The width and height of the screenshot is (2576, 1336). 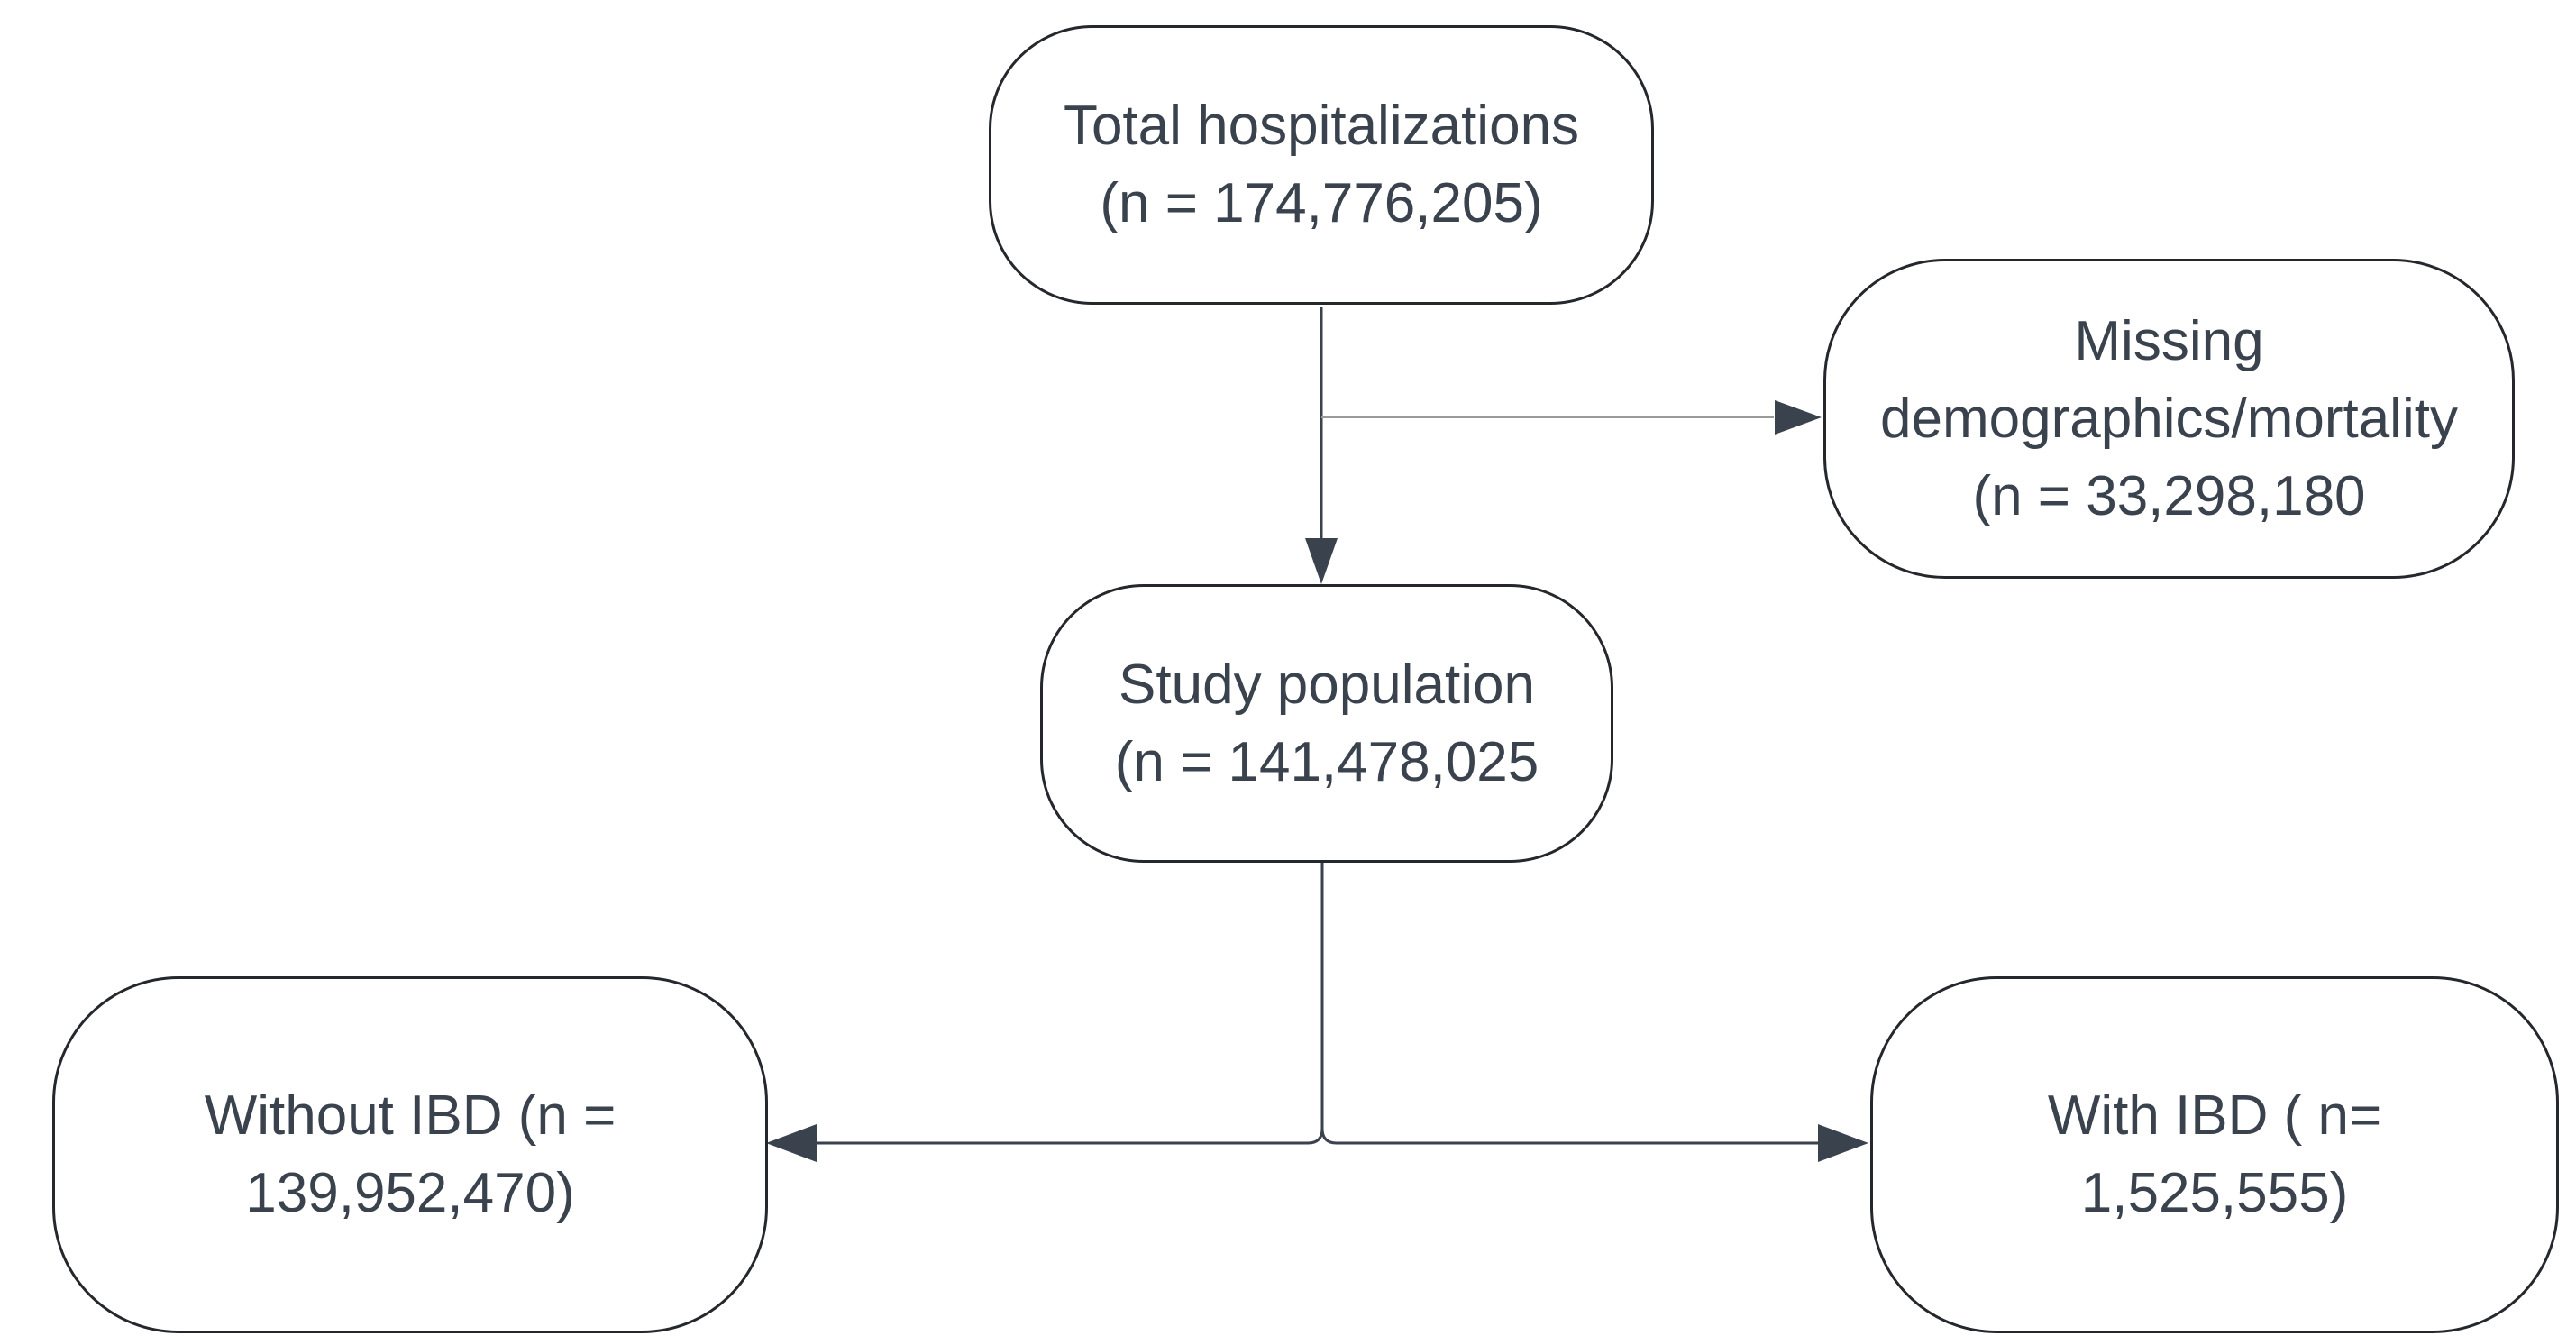 What do you see at coordinates (410, 1115) in the screenshot?
I see `node-text-line: Without IBD (n =` at bounding box center [410, 1115].